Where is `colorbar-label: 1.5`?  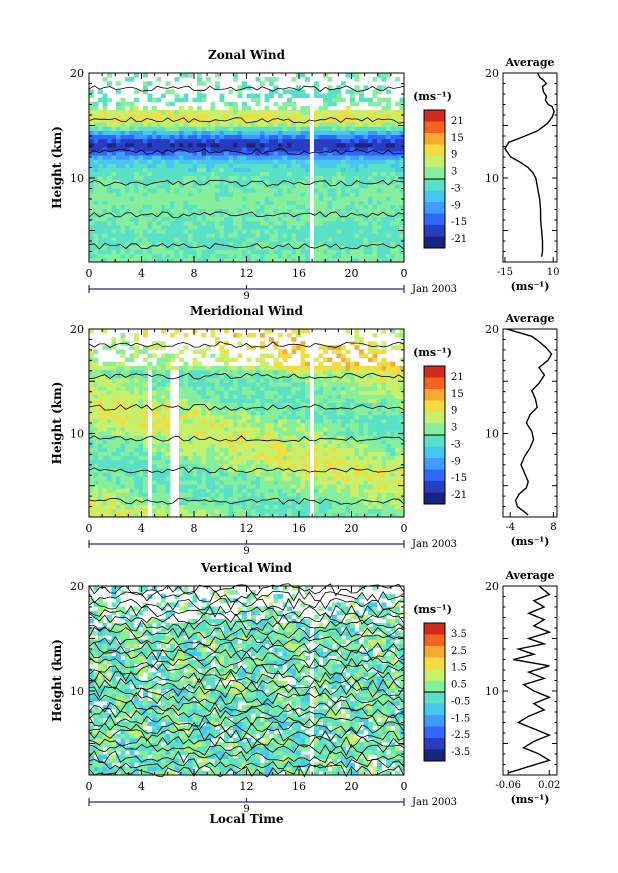 colorbar-label: 1.5 is located at coordinates (459, 668).